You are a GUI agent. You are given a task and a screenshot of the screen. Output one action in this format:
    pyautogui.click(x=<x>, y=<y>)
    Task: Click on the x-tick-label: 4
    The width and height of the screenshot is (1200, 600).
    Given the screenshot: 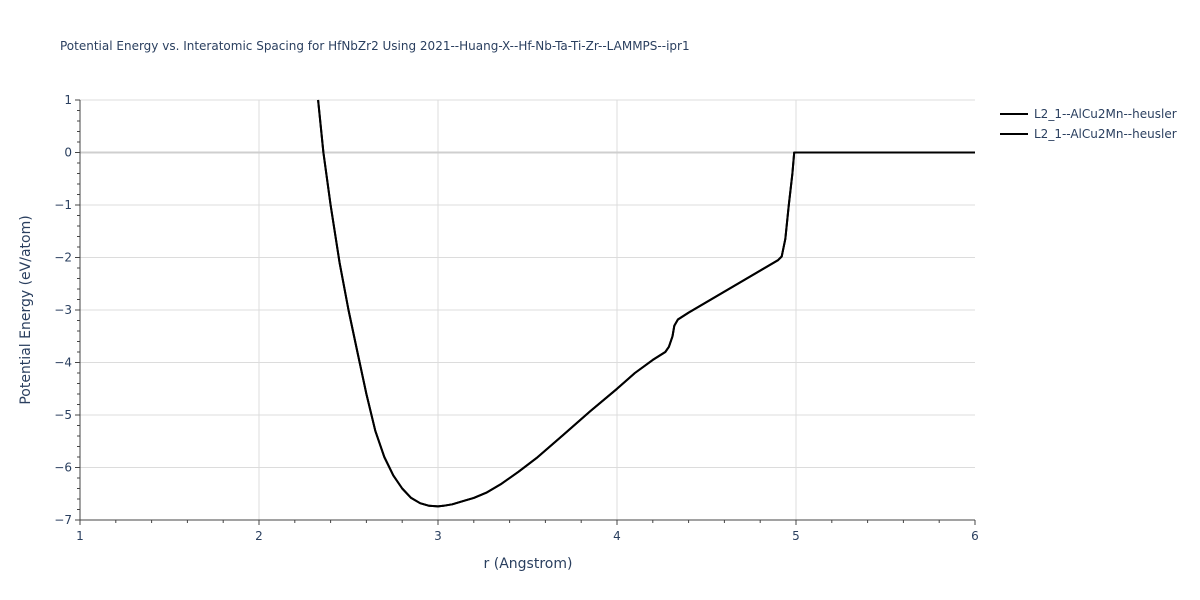 What is the action you would take?
    pyautogui.click(x=617, y=536)
    